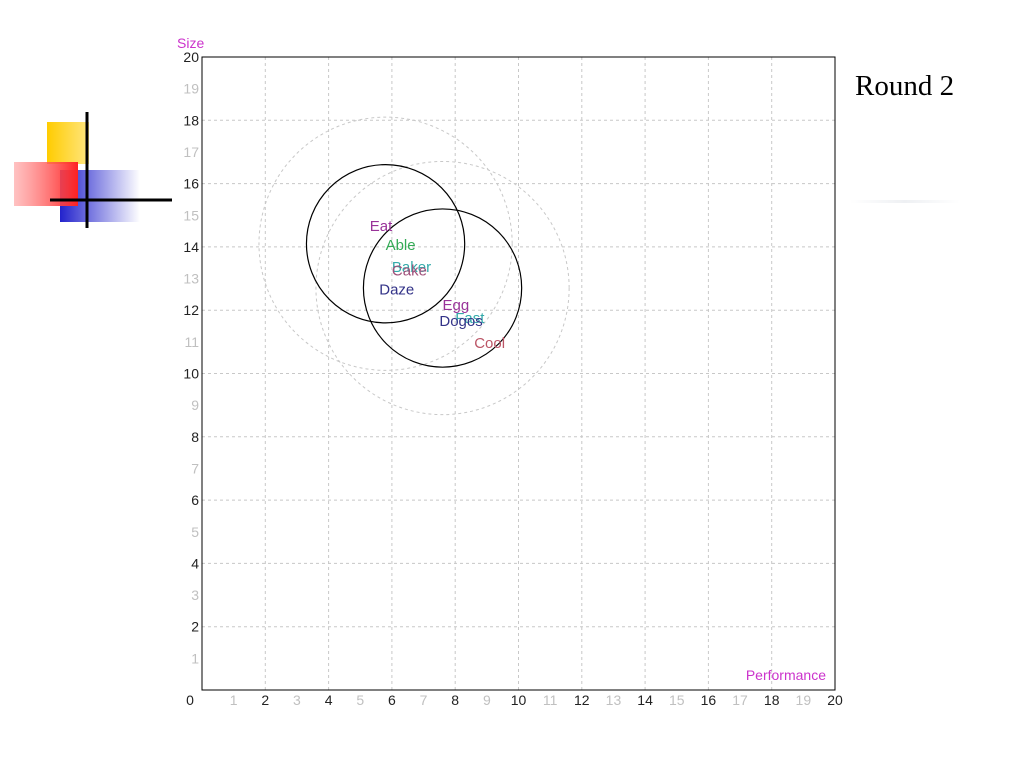  Describe the element at coordinates (191, 184) in the screenshot. I see `y-tick-label: 16` at that location.